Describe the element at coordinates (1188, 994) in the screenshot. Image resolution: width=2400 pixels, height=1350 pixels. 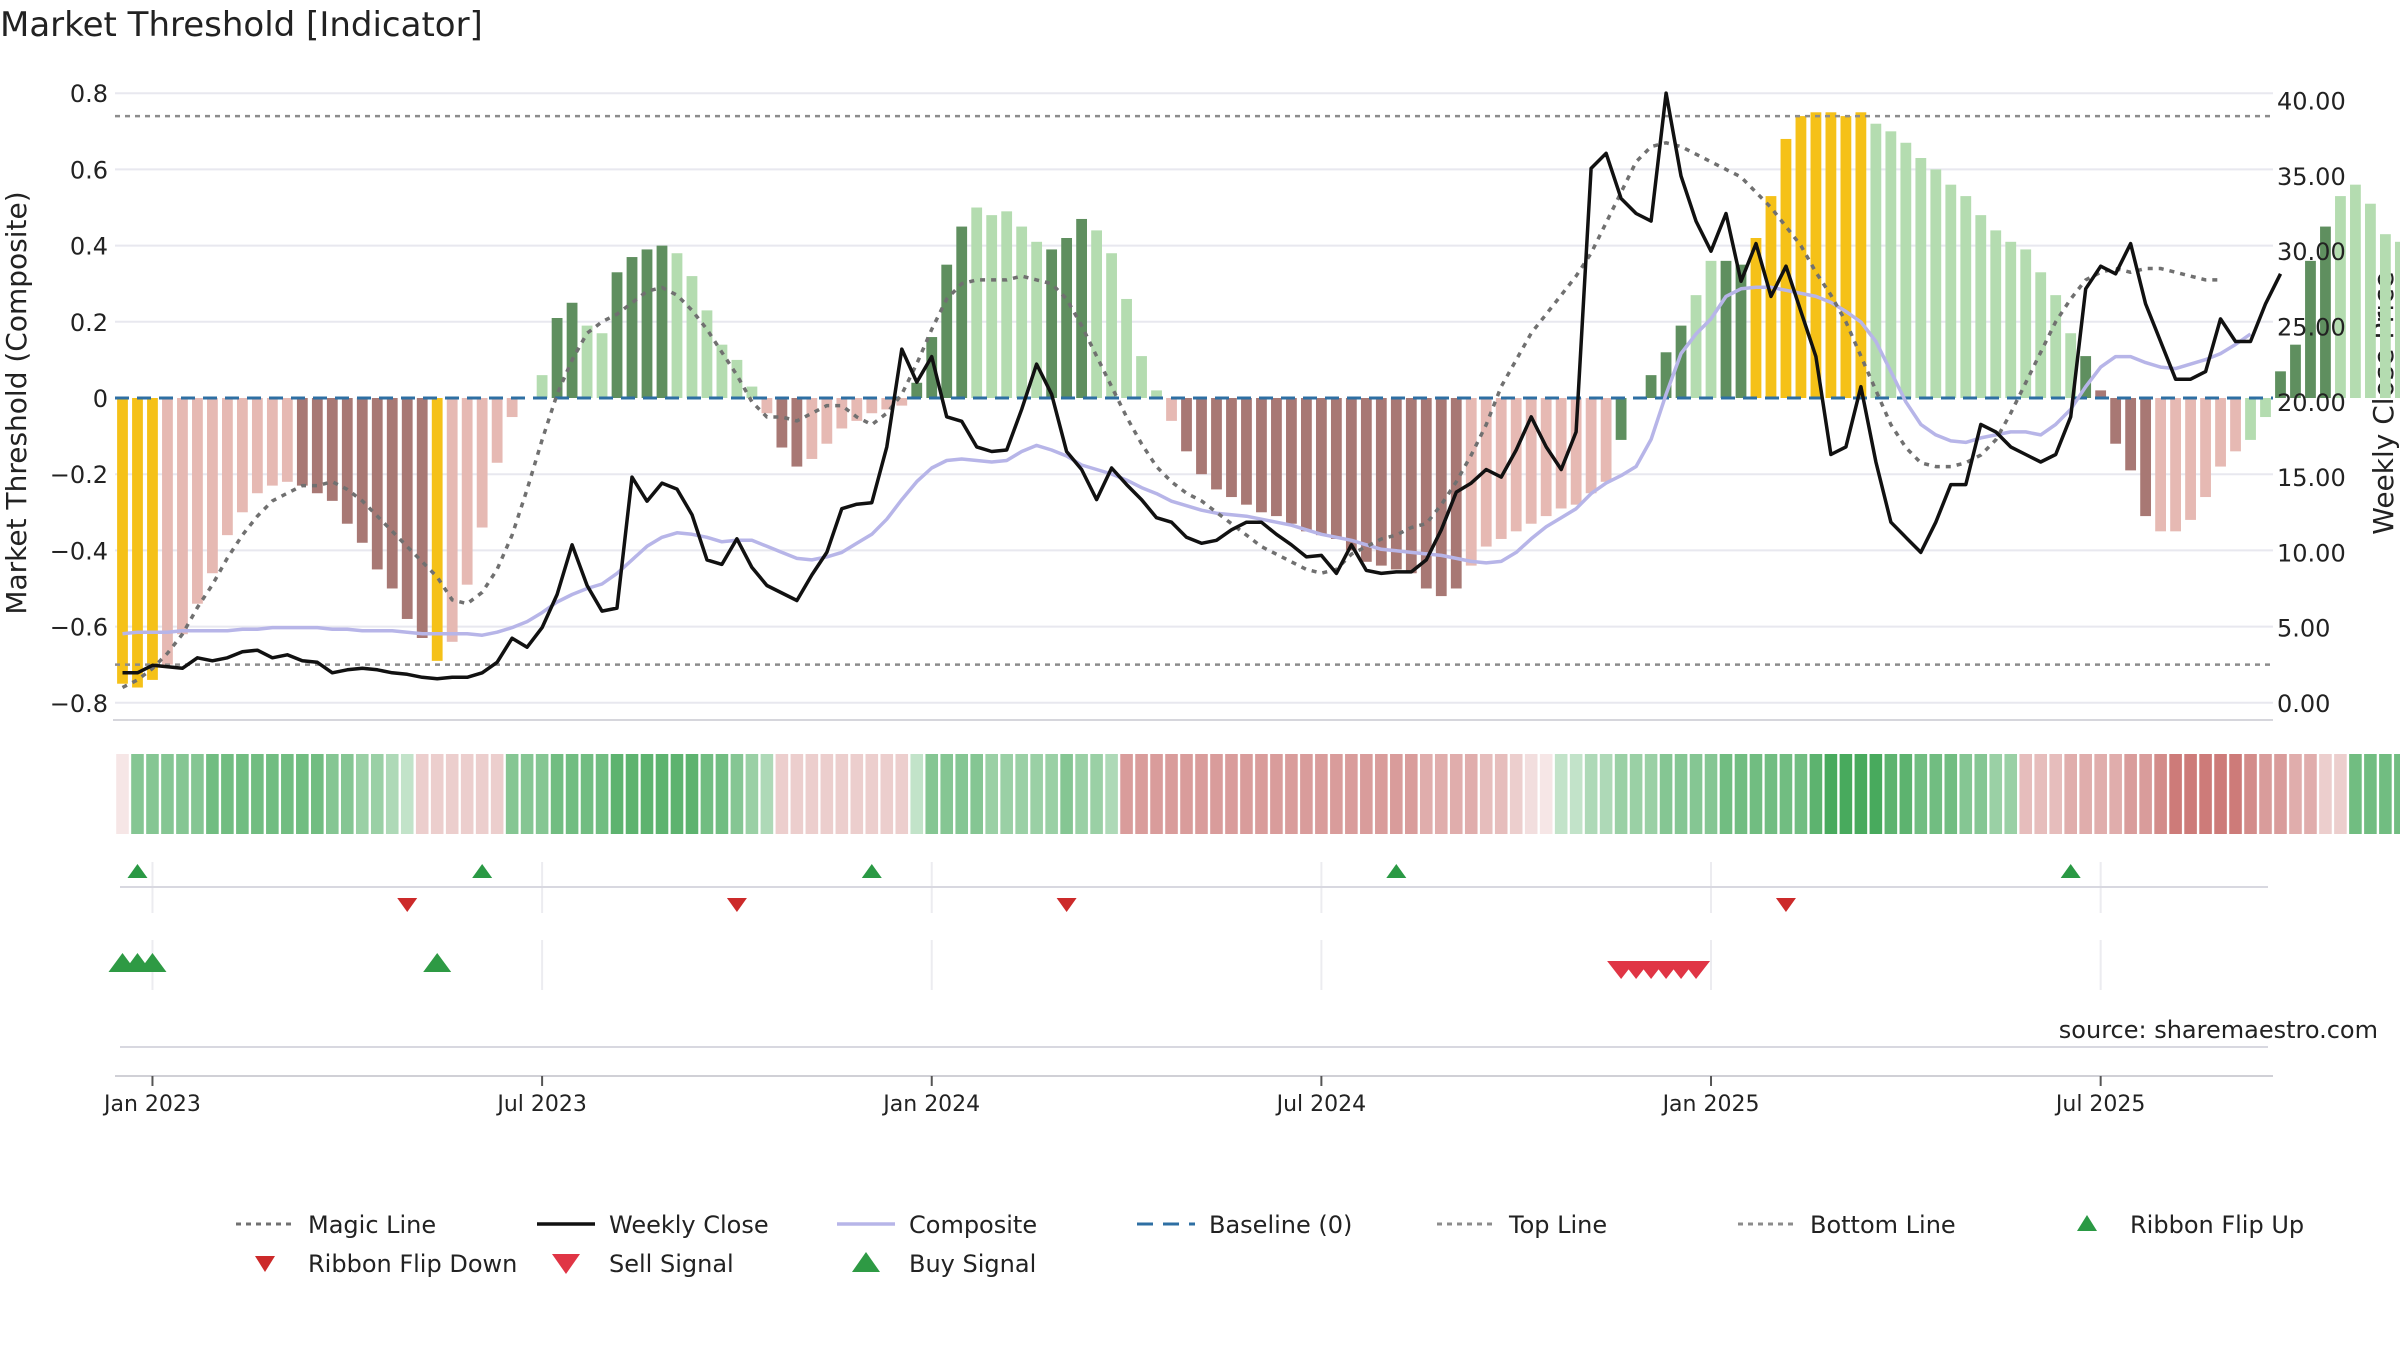
I see `signal-panel` at that location.